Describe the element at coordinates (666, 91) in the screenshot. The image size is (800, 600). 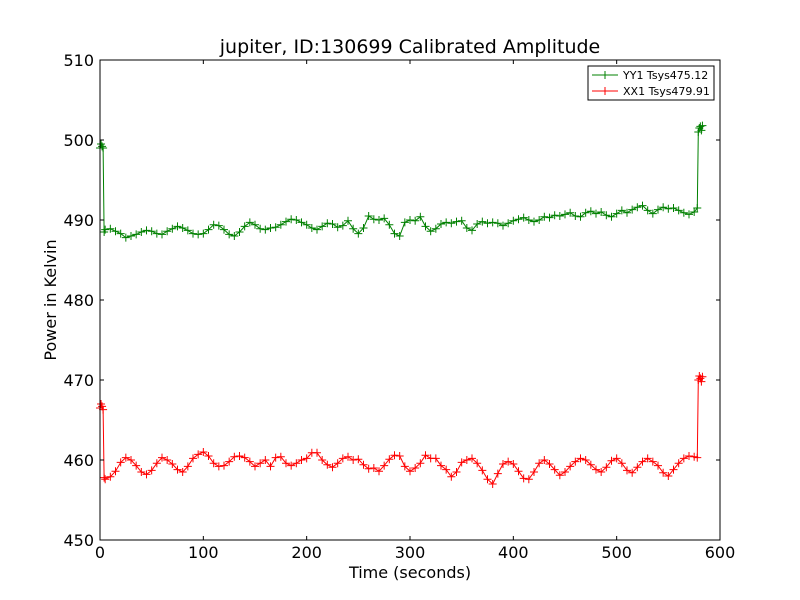
I see `legend-label-1: XX1 Tsys479.91` at that location.